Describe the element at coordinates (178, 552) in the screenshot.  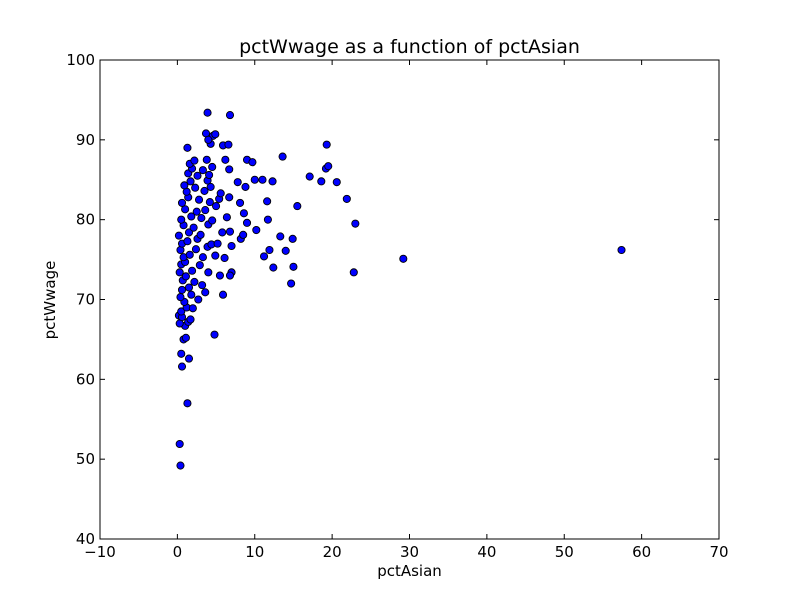
I see `x-tick-label: 0` at that location.